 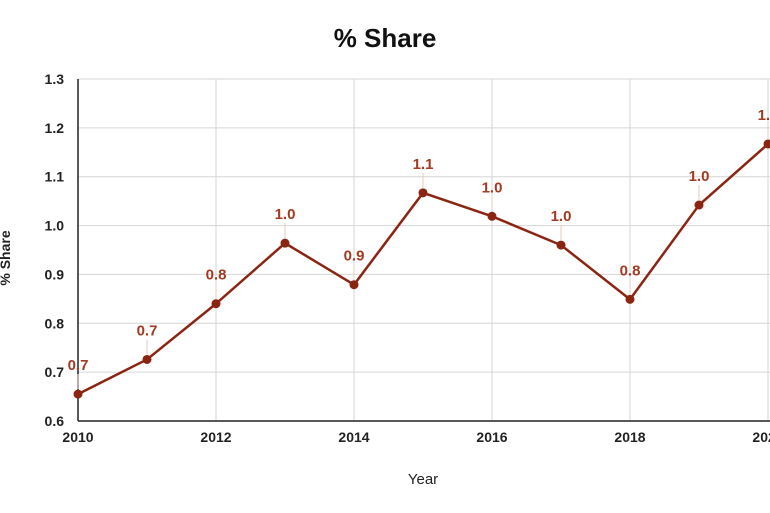 What do you see at coordinates (423, 479) in the screenshot?
I see `x-axis-title: Year` at bounding box center [423, 479].